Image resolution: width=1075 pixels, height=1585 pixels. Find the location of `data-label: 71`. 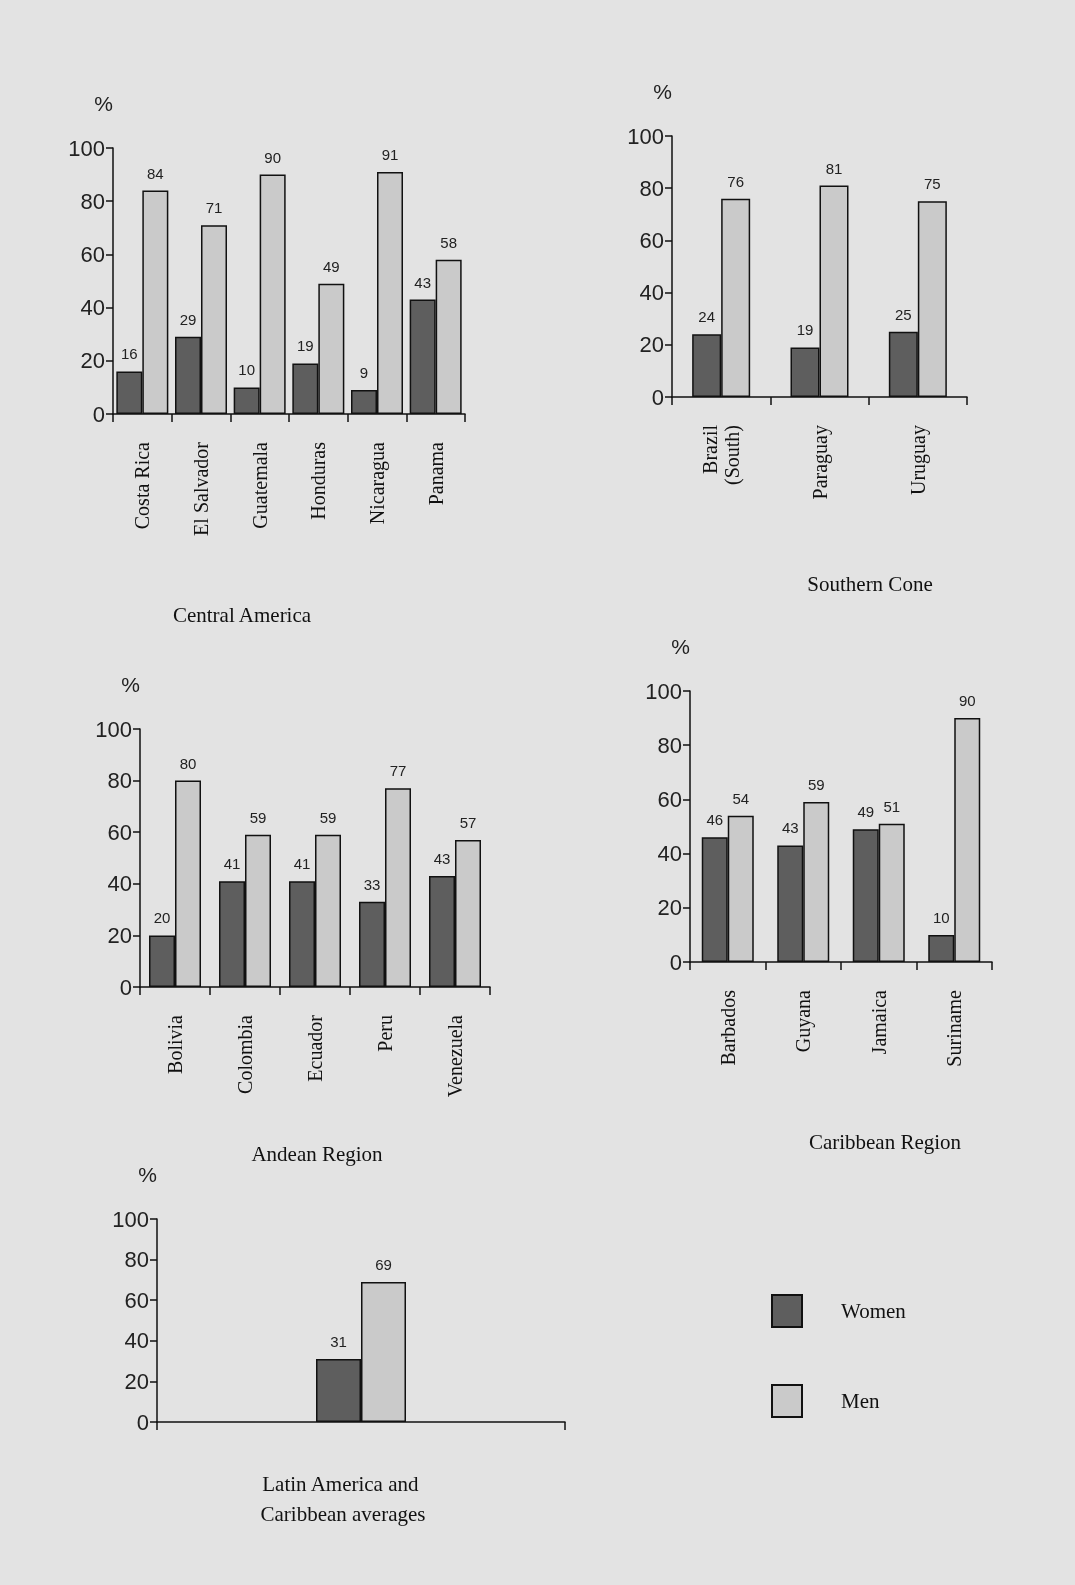

data-label: 71 is located at coordinates (214, 208).